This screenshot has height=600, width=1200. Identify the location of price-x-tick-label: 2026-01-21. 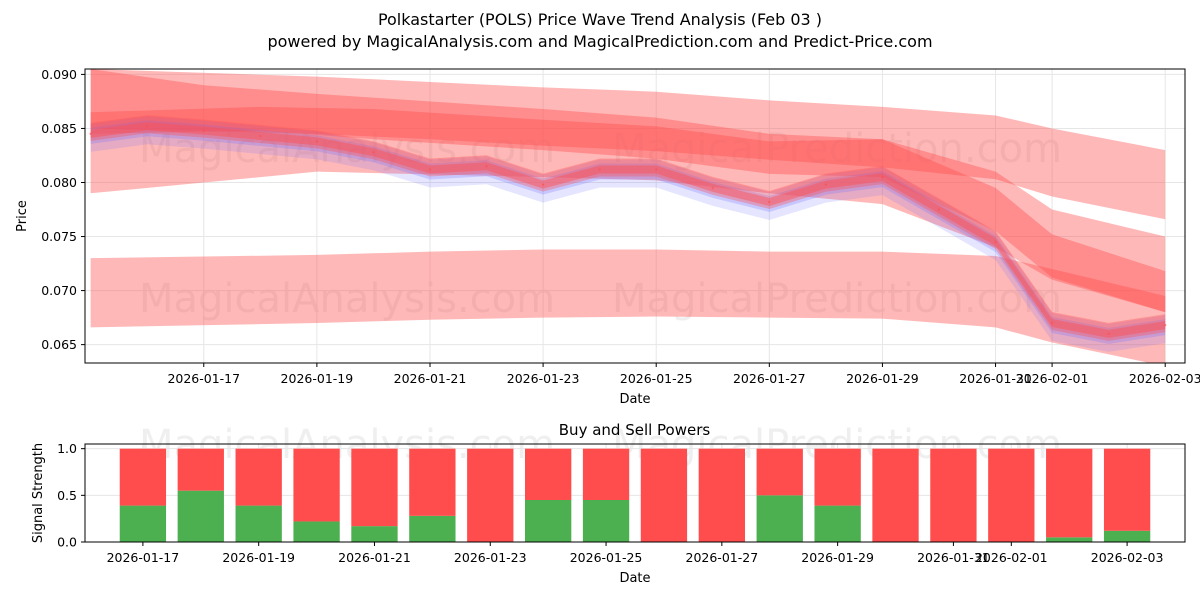
(430, 378).